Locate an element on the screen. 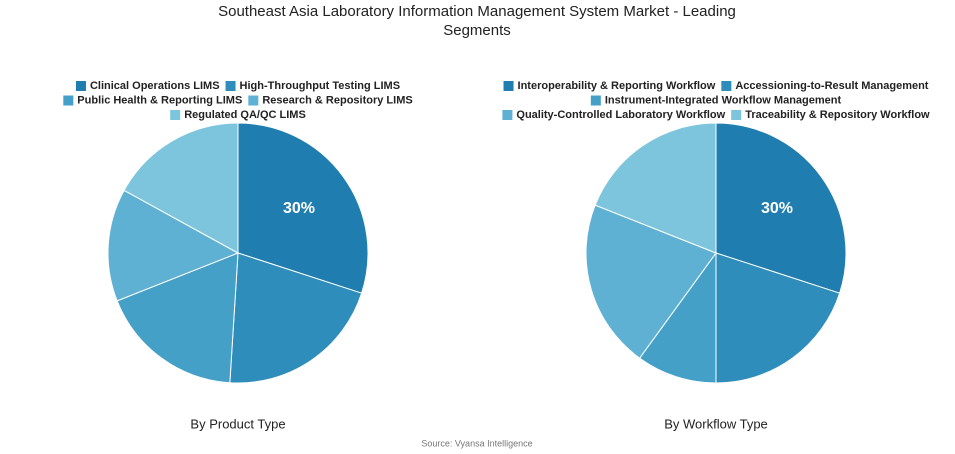  legend-label: High-Throughput Testing LIMS is located at coordinates (320, 86).